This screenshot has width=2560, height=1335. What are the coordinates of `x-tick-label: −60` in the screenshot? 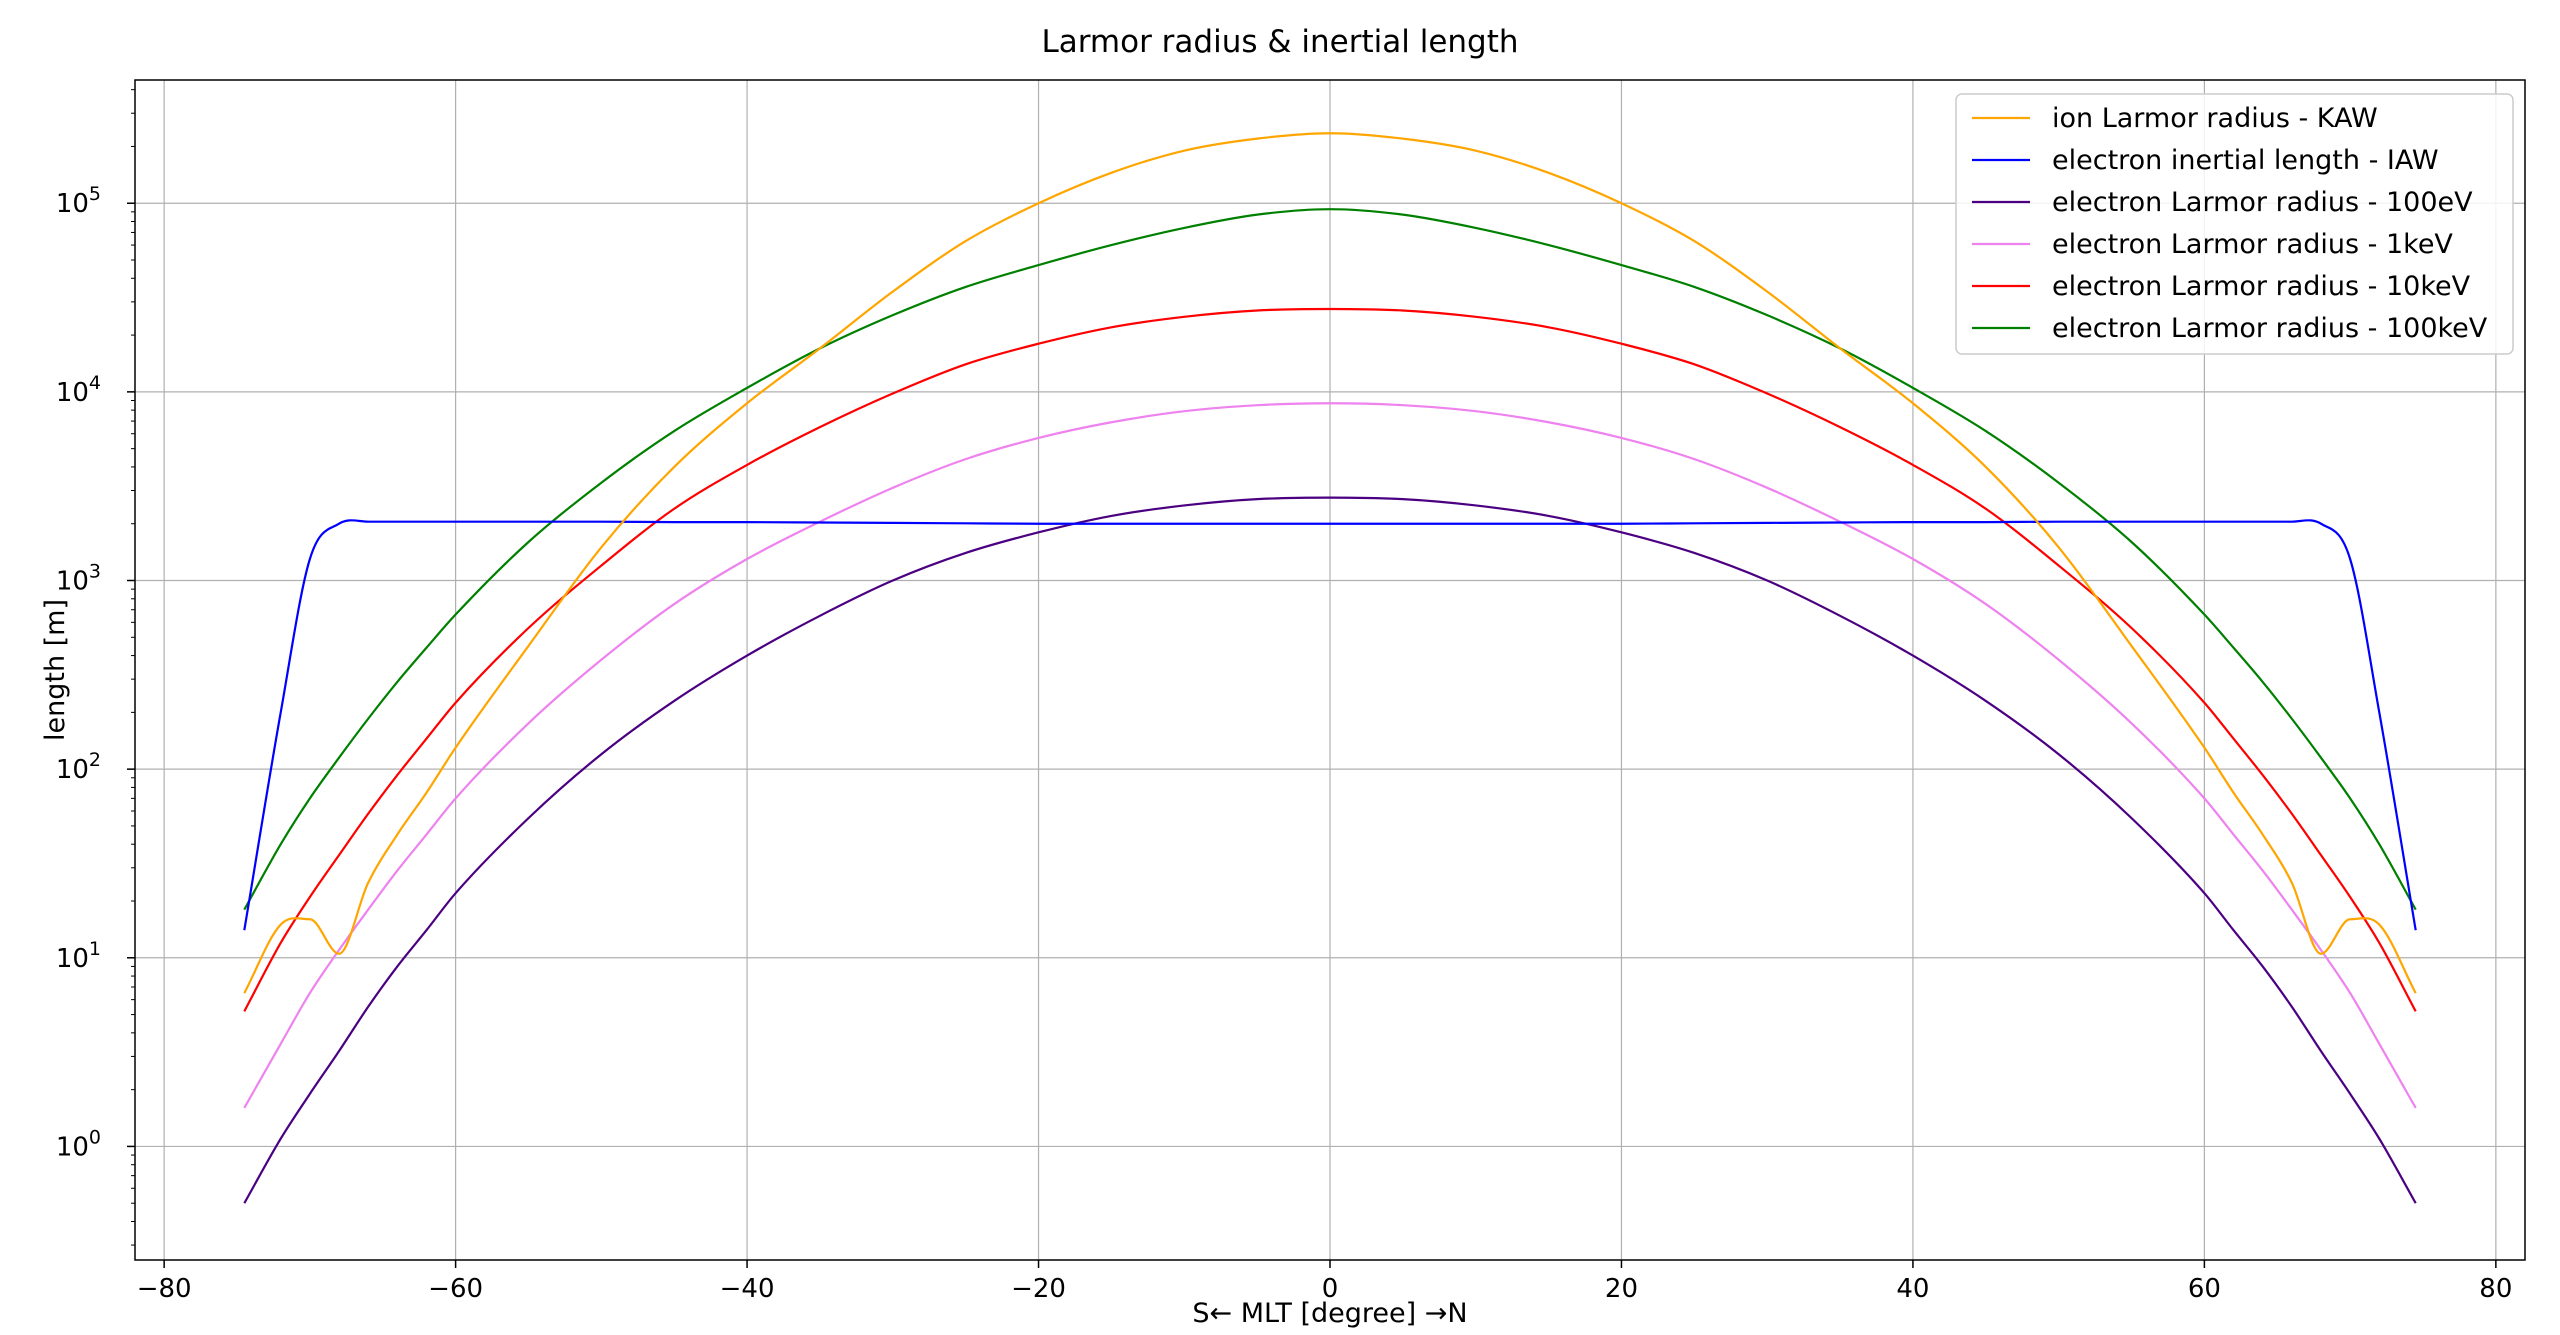 It's located at (455, 1289).